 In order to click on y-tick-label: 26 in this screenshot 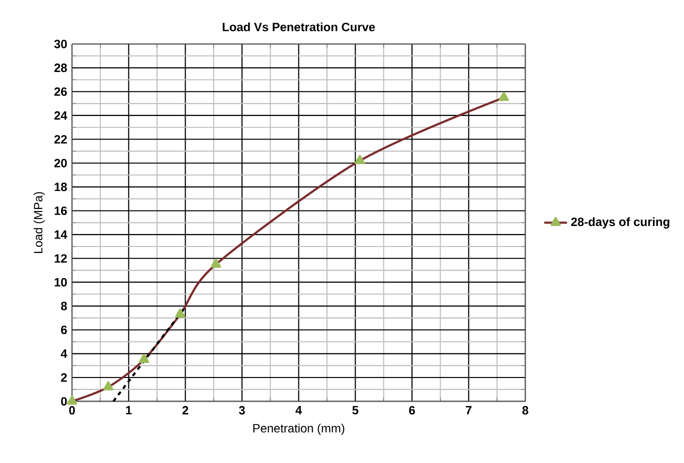, I will do `click(60, 92)`.